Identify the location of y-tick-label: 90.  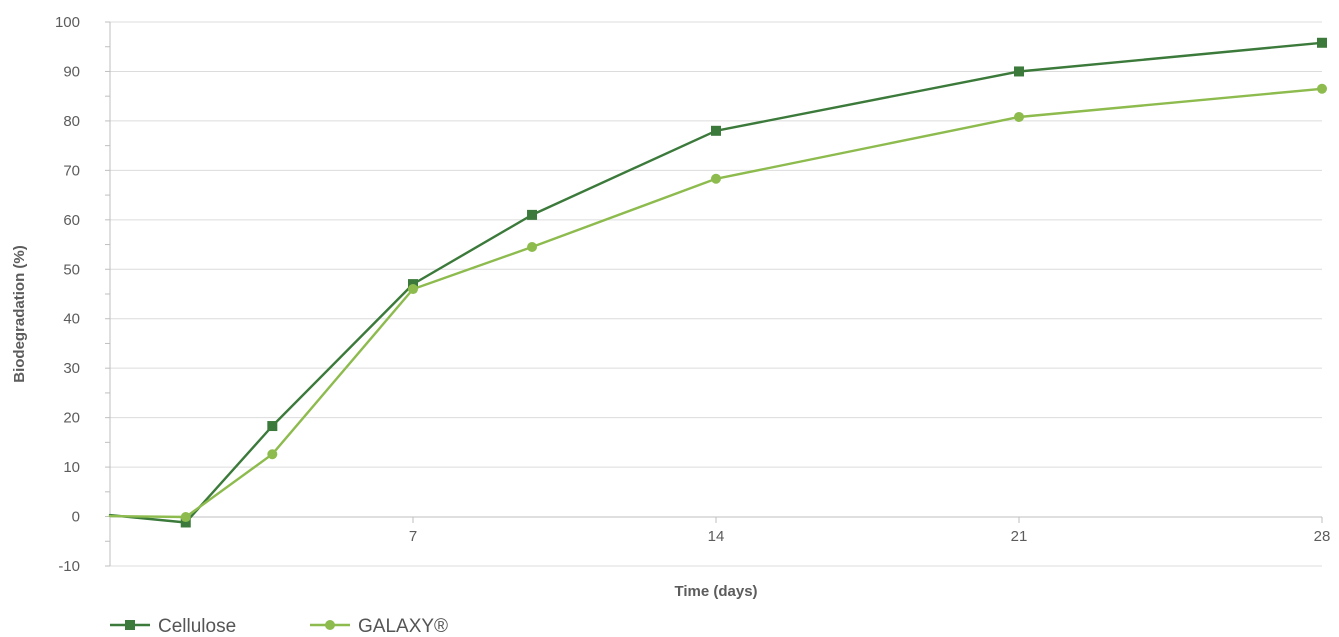
(71, 71).